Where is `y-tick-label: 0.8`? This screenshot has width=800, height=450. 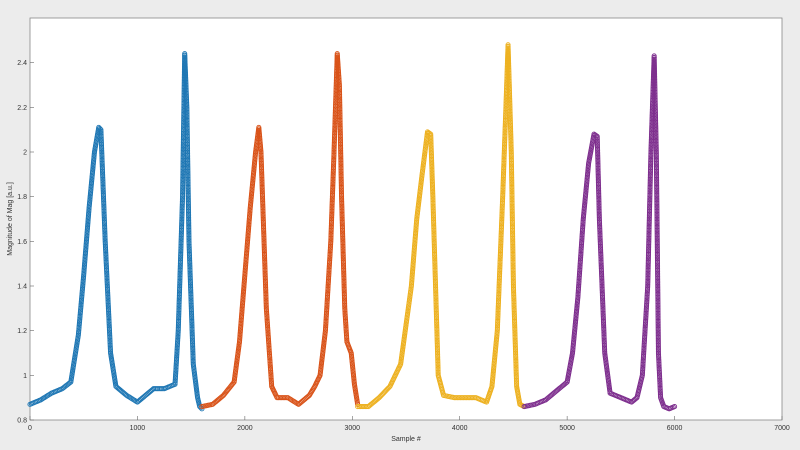 y-tick-label: 0.8 is located at coordinates (22, 421).